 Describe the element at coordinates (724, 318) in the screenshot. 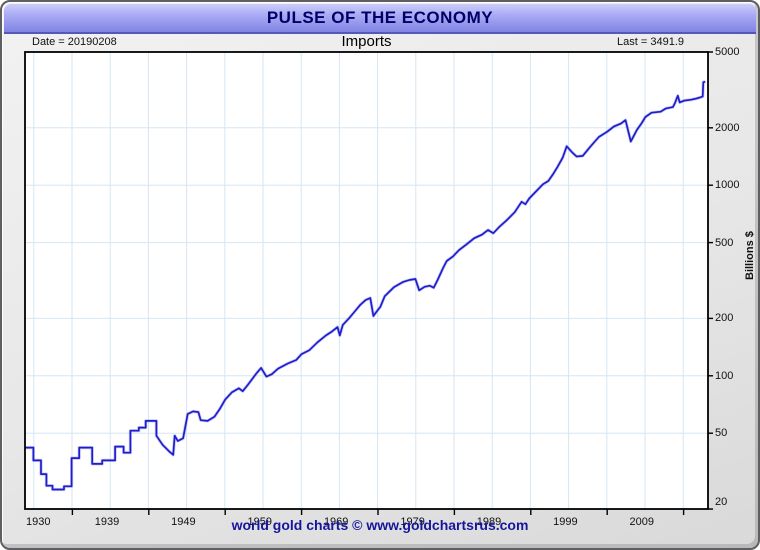

I see `y-tick-label: 200` at that location.